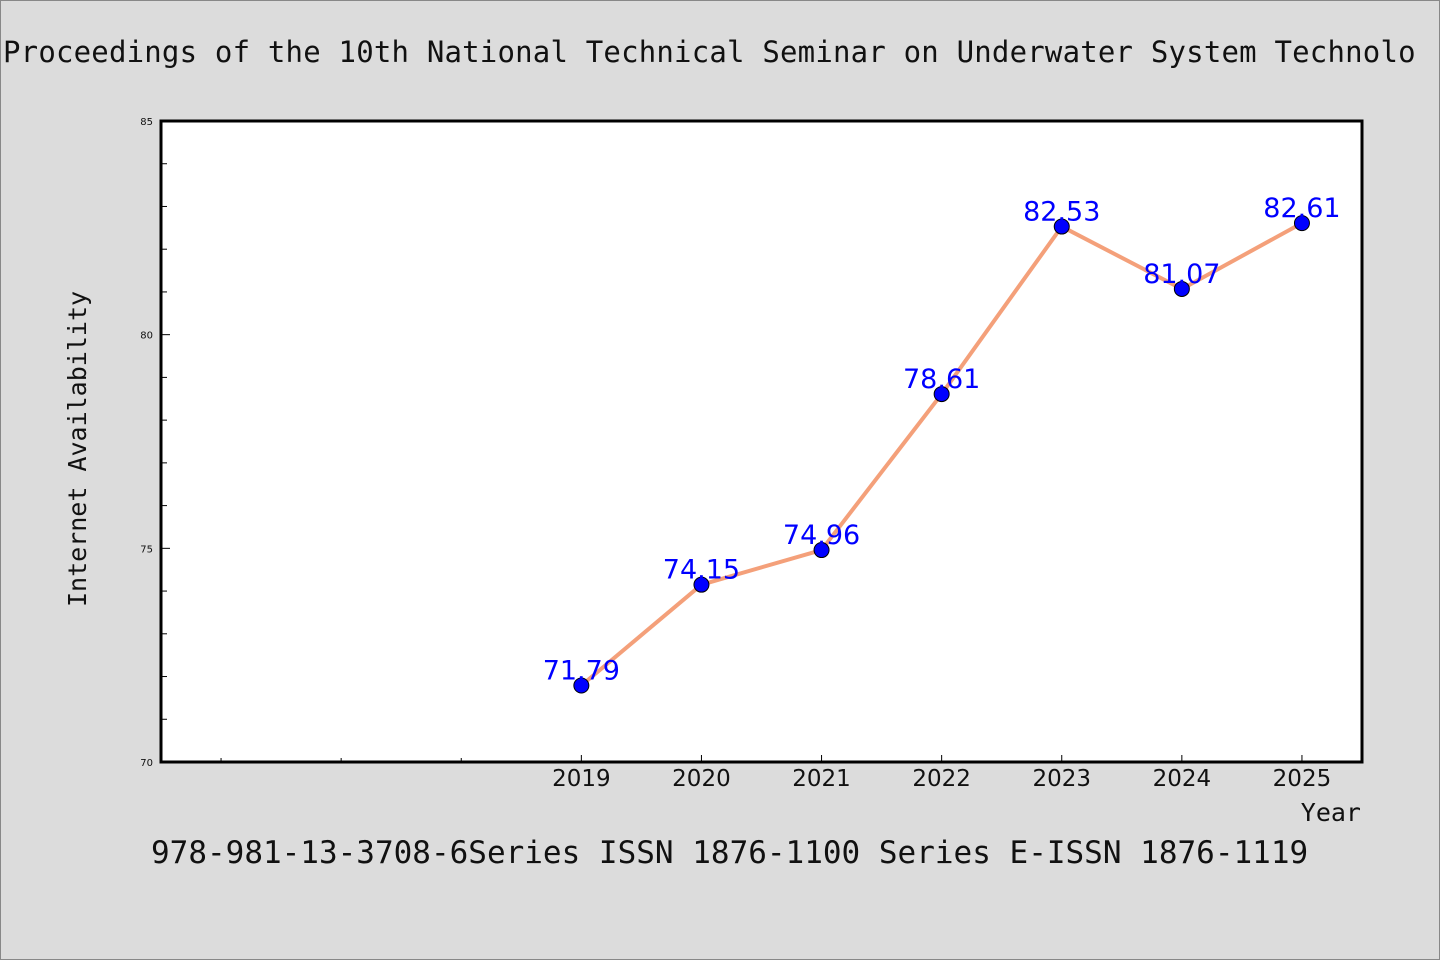 The image size is (1440, 960). What do you see at coordinates (146, 549) in the screenshot?
I see `y-tick-label: 75` at bounding box center [146, 549].